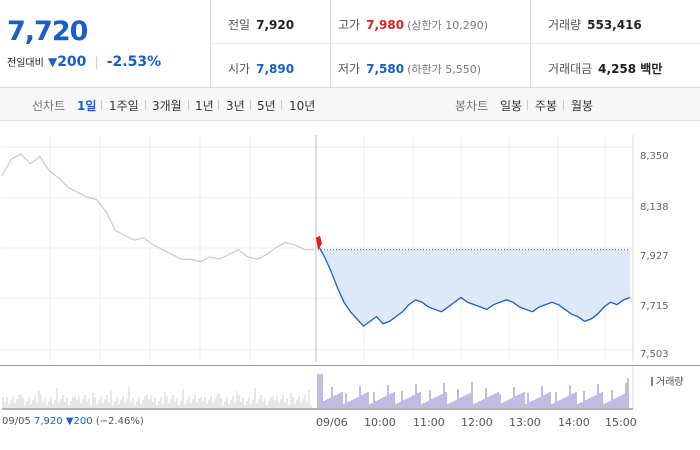 The height and width of the screenshot is (450, 700). Describe the element at coordinates (261, 69) in the screenshot. I see `stat-open: 시가 7,890` at that location.